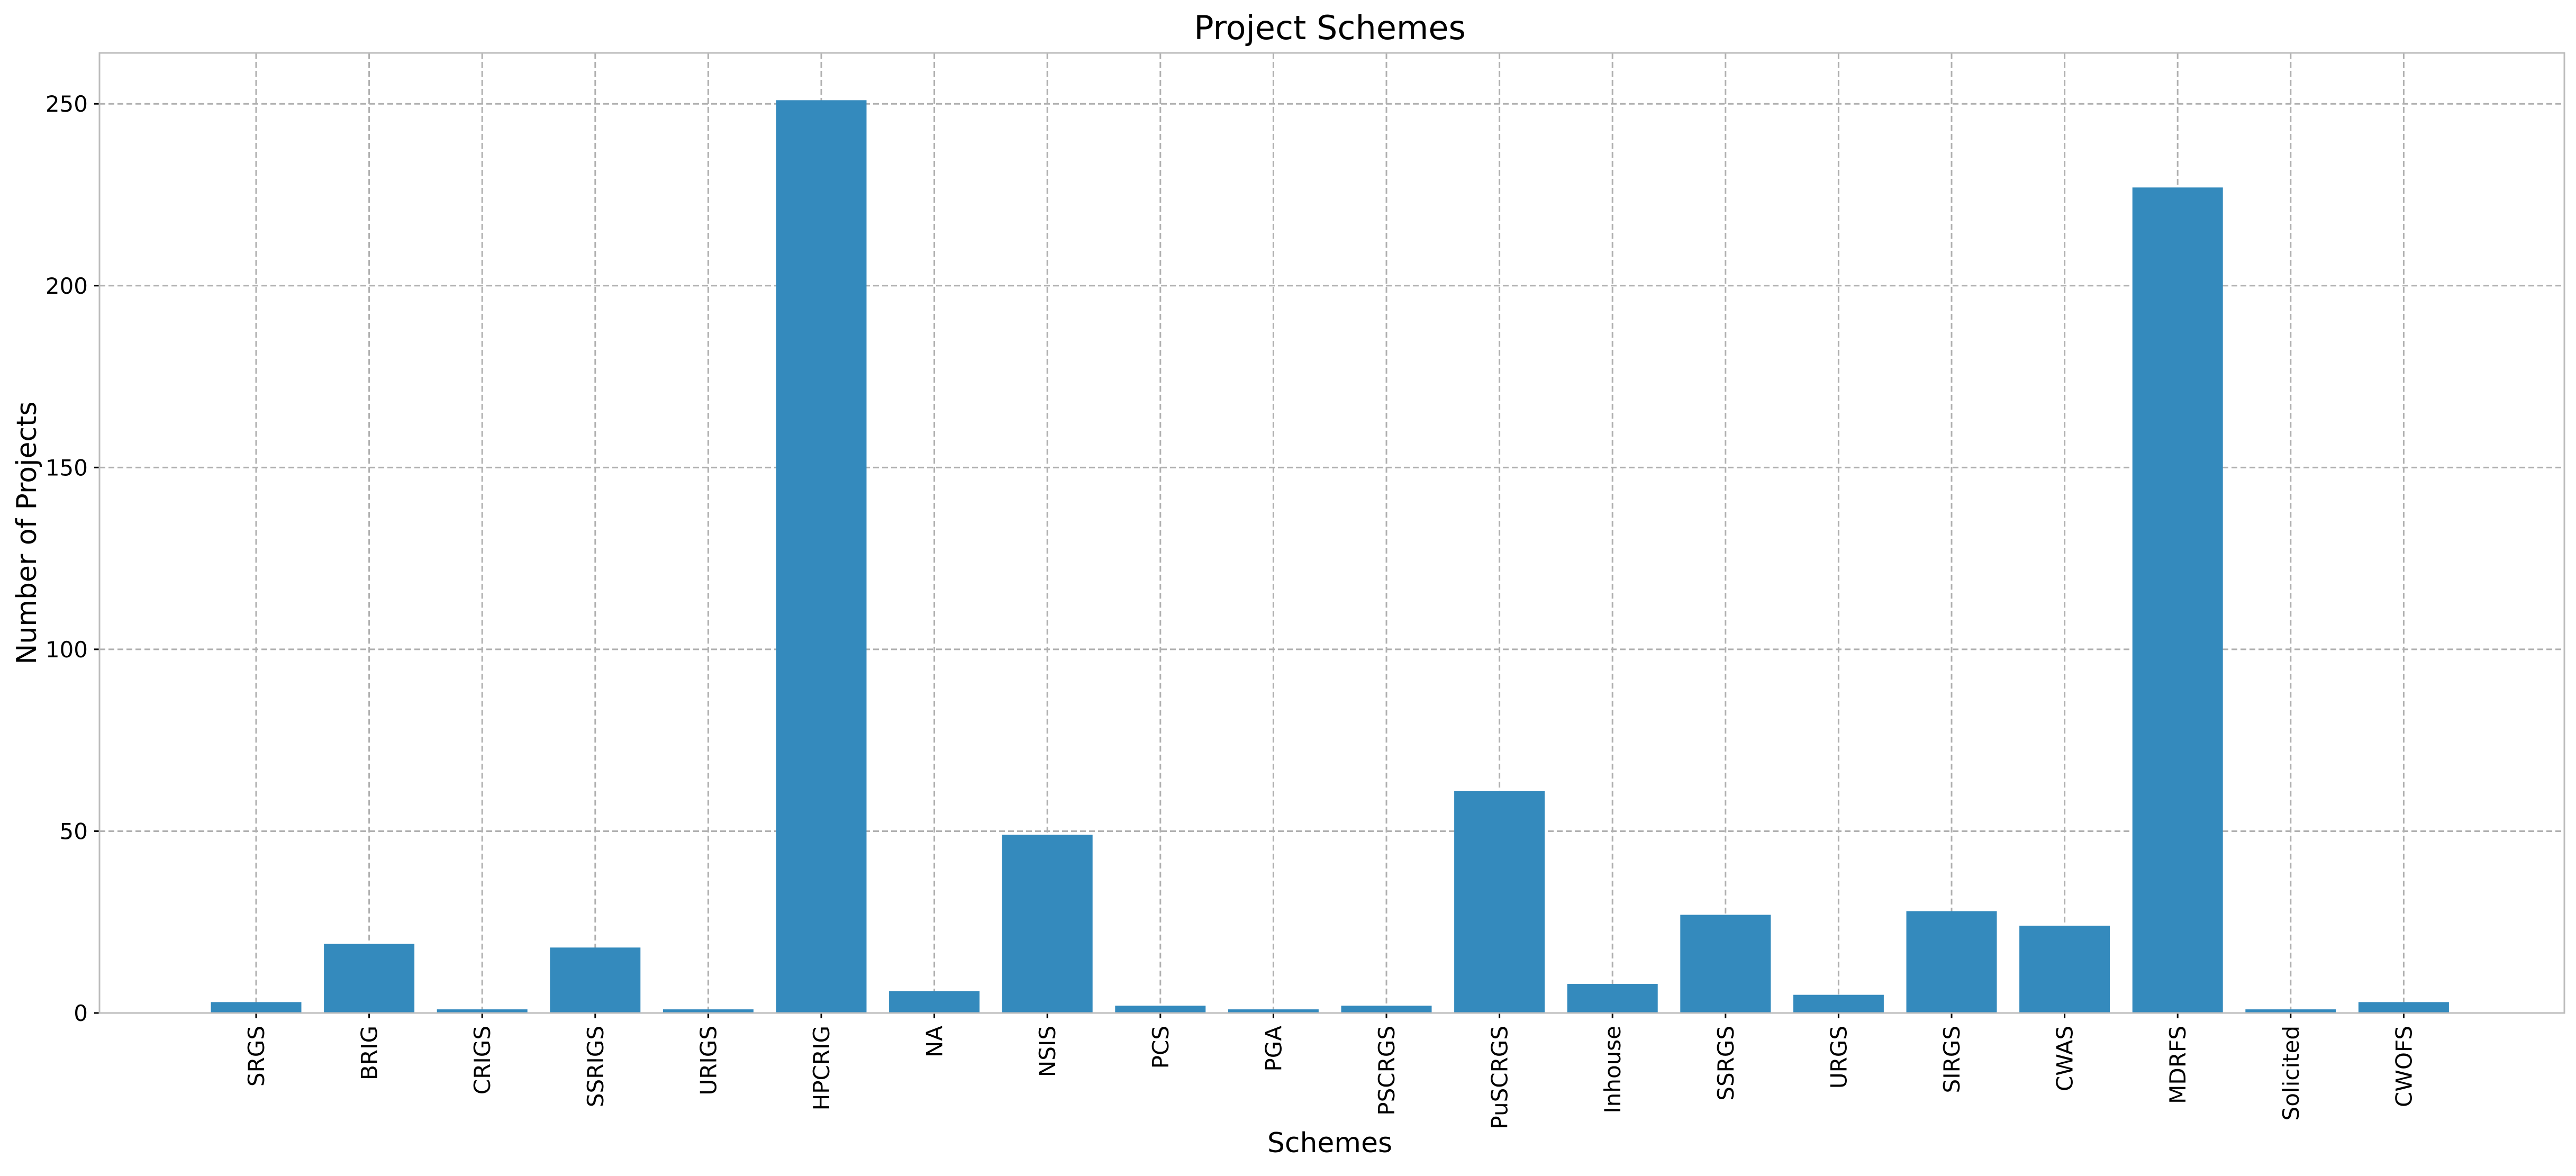 The height and width of the screenshot is (1176, 2576). Describe the element at coordinates (81, 1013) in the screenshot. I see `y-tick-label: 0` at that location.